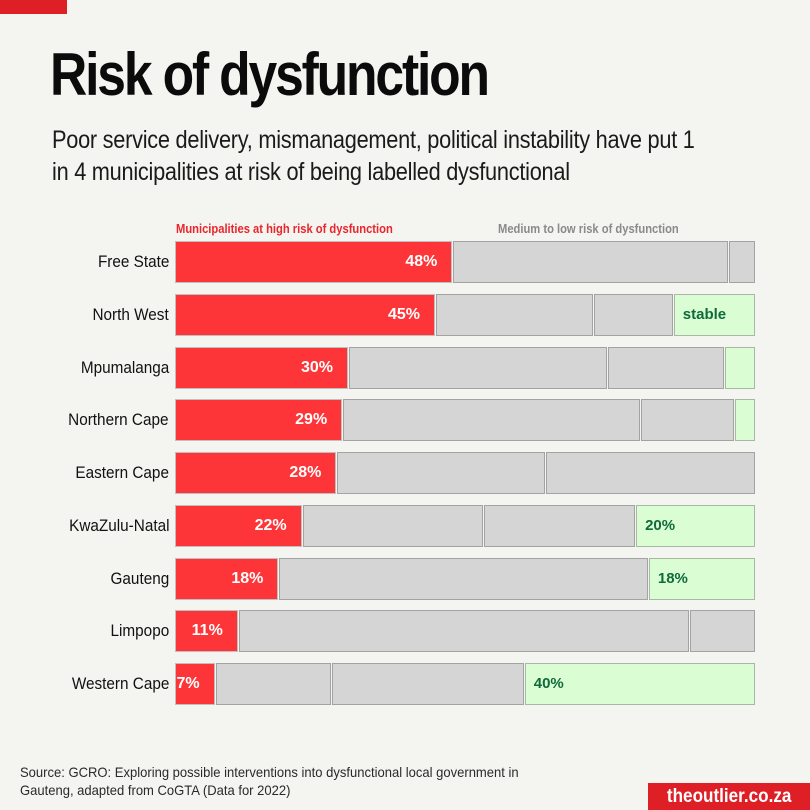  I want to click on bar: 30%, so click(465, 367).